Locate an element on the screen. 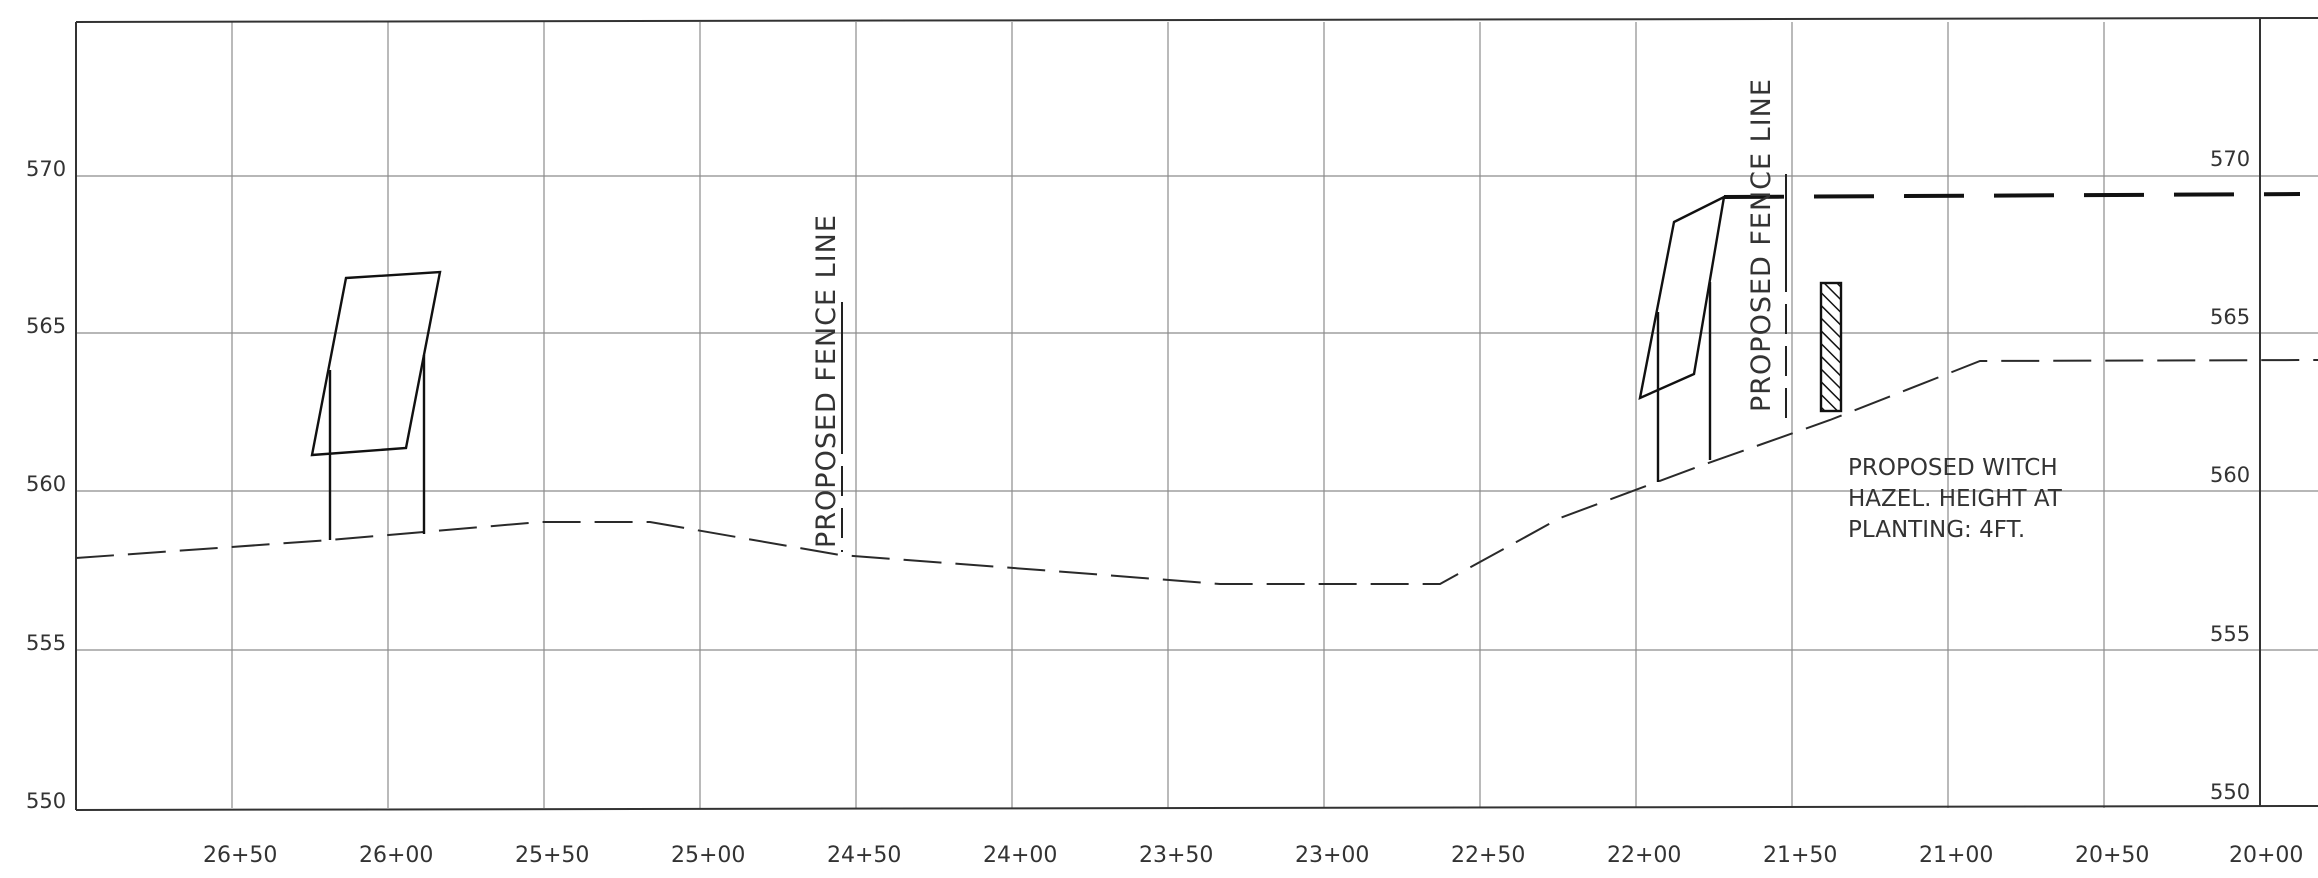 The height and width of the screenshot is (878, 2318). note-line: PLANTING: 4FT. is located at coordinates (1936, 530).